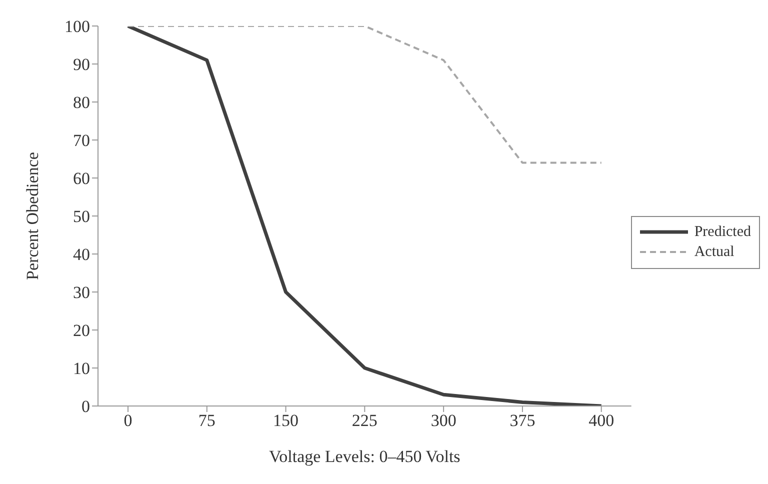 Image resolution: width=768 pixels, height=484 pixels. What do you see at coordinates (722, 232) in the screenshot?
I see `legend-label: Predicted` at bounding box center [722, 232].